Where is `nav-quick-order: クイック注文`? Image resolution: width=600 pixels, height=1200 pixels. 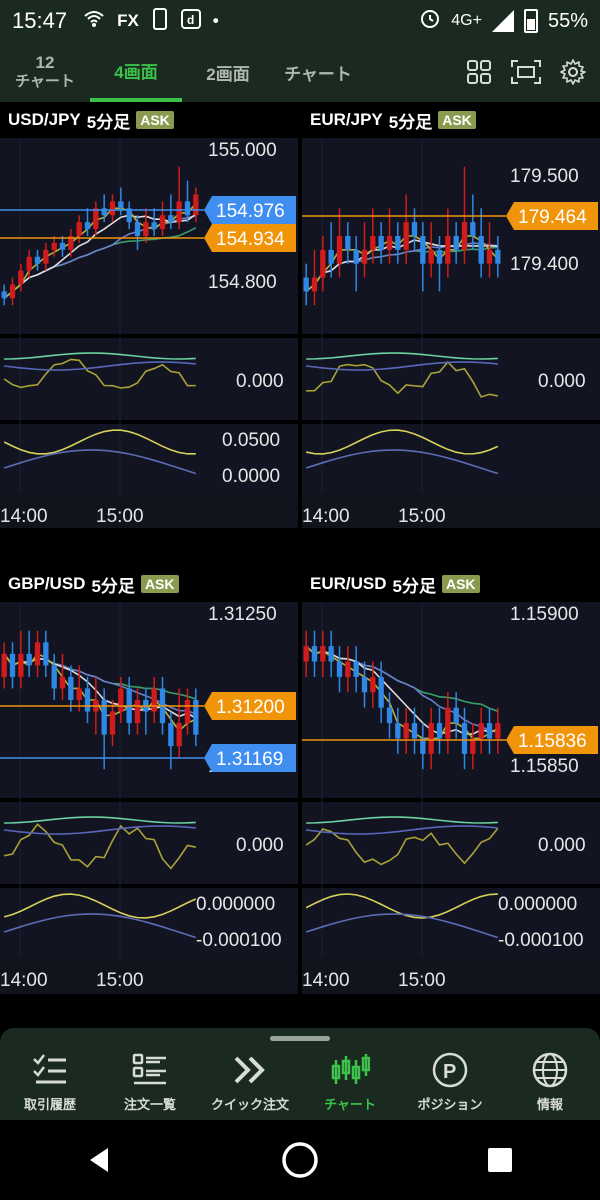
nav-quick-order: クイック注文 is located at coordinates (250, 1081).